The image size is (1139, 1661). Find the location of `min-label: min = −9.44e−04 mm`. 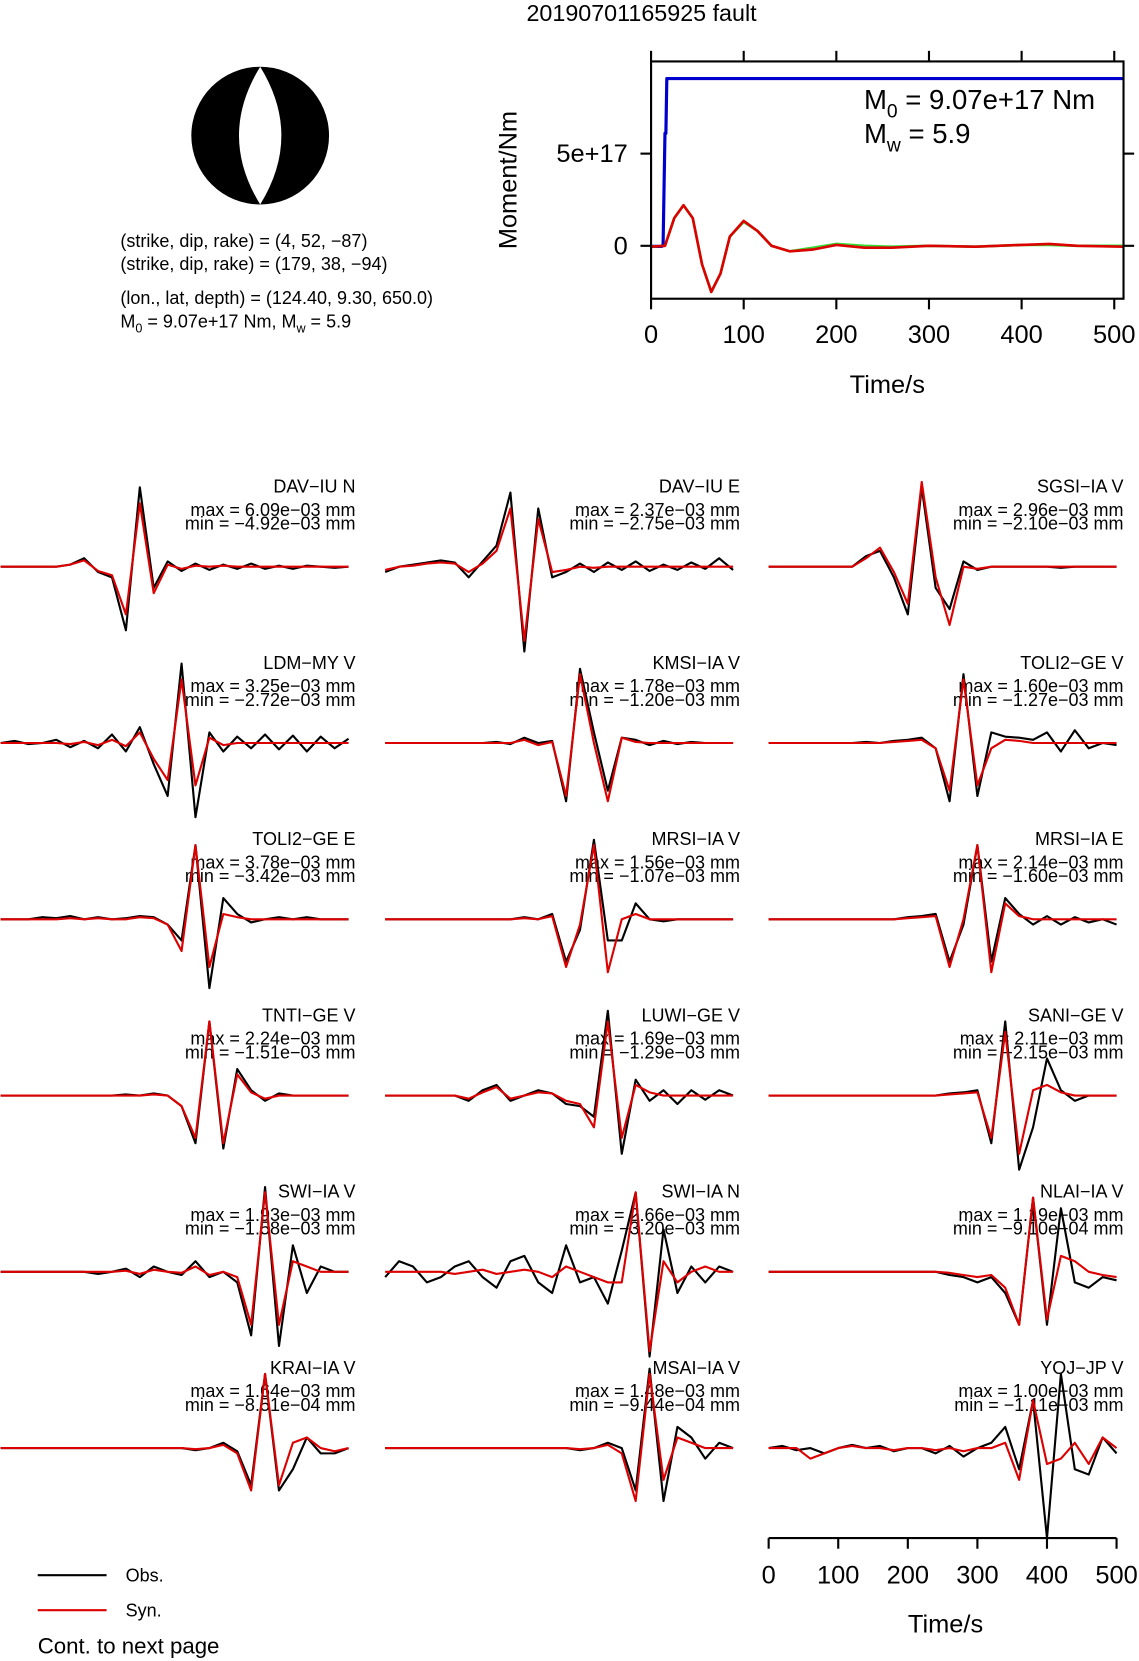

min-label: min = −9.44e−04 mm is located at coordinates (654, 1405).